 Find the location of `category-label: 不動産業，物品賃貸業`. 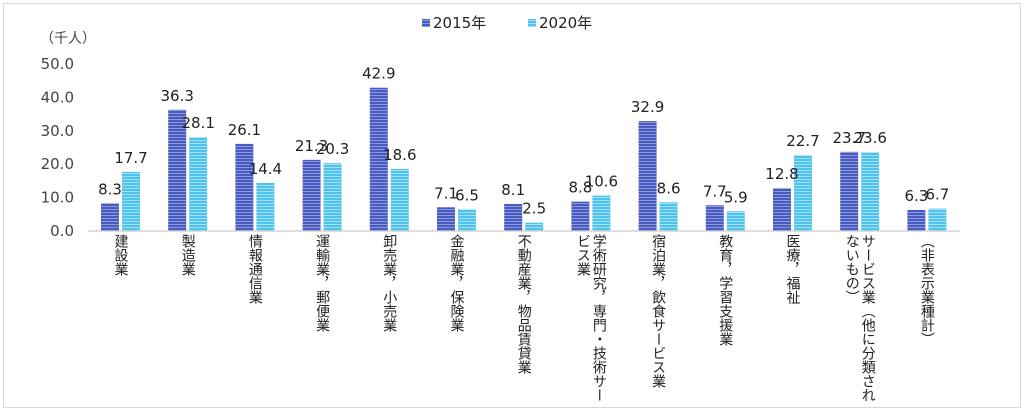

category-label: 不動産業，物品賃貸業 is located at coordinates (523, 304).